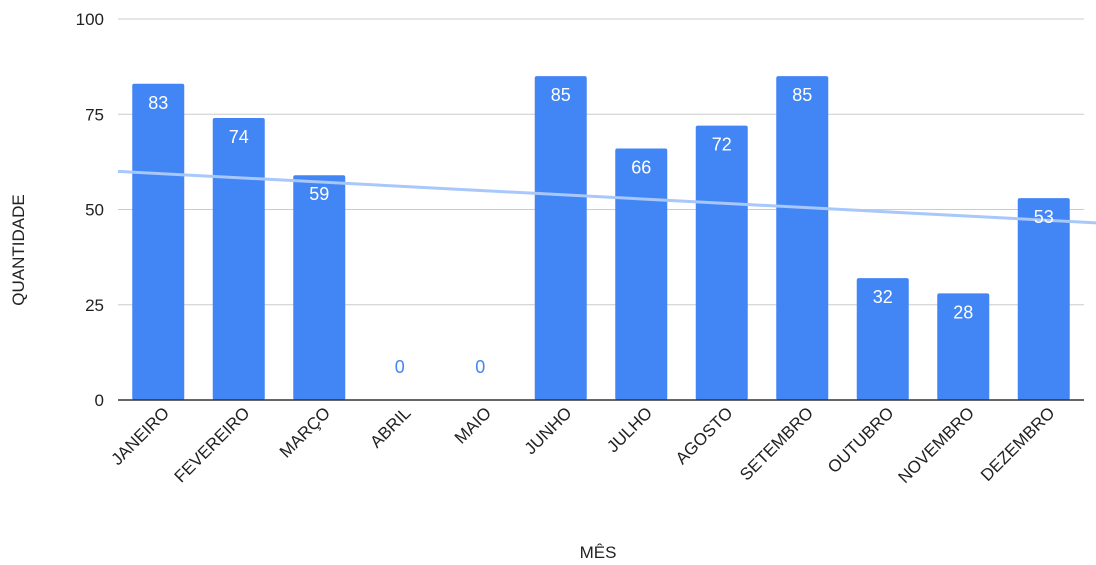 The width and height of the screenshot is (1096, 565). I want to click on bar-value-label: 83, so click(158, 103).